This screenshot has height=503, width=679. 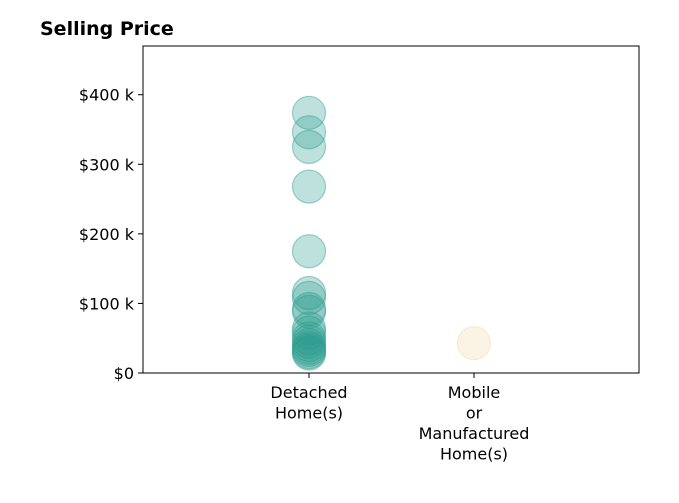 I want to click on chart-title: Selling Price, so click(x=107, y=29).